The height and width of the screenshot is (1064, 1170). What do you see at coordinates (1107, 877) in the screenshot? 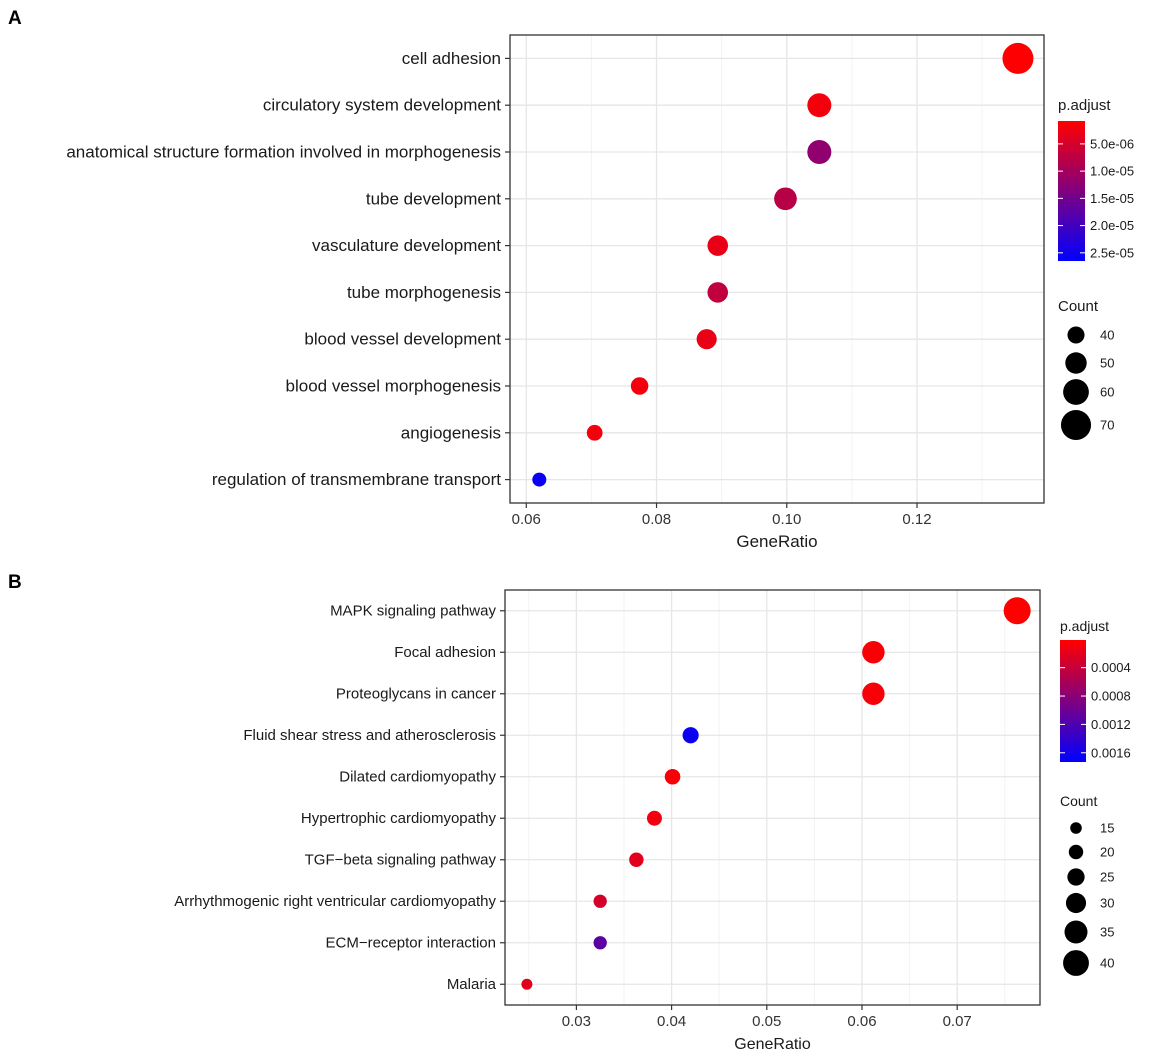
I see `count-legend-label: 25` at bounding box center [1107, 877].